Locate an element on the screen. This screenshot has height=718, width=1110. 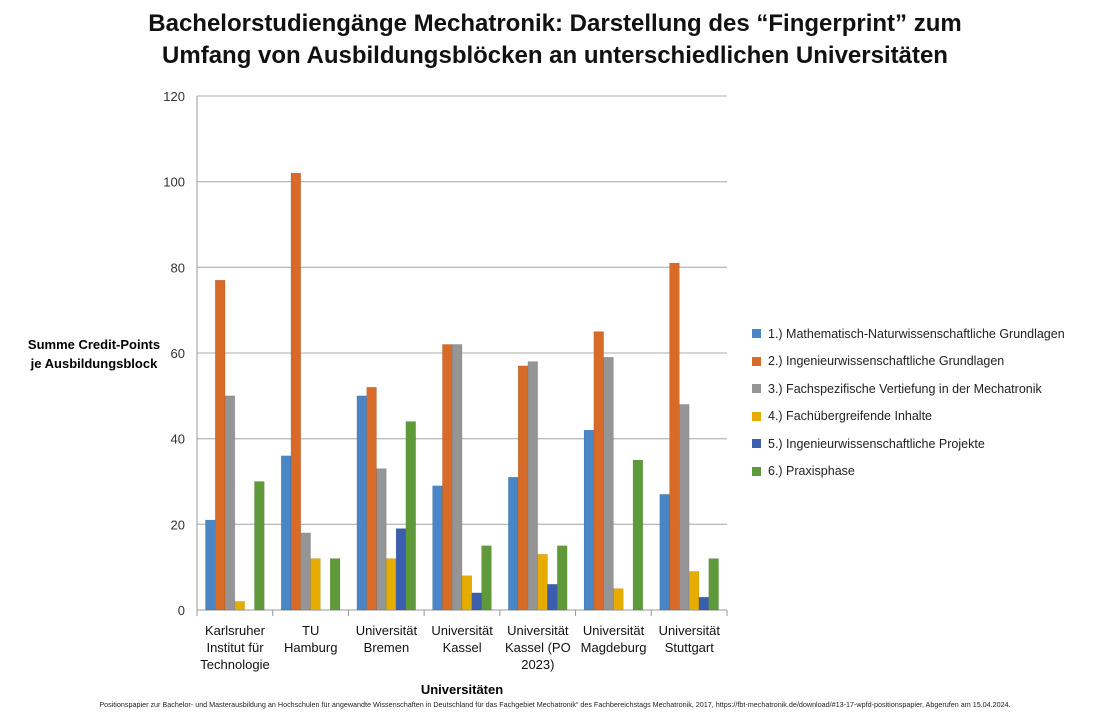
y-tick-label: 80 is located at coordinates (178, 267).